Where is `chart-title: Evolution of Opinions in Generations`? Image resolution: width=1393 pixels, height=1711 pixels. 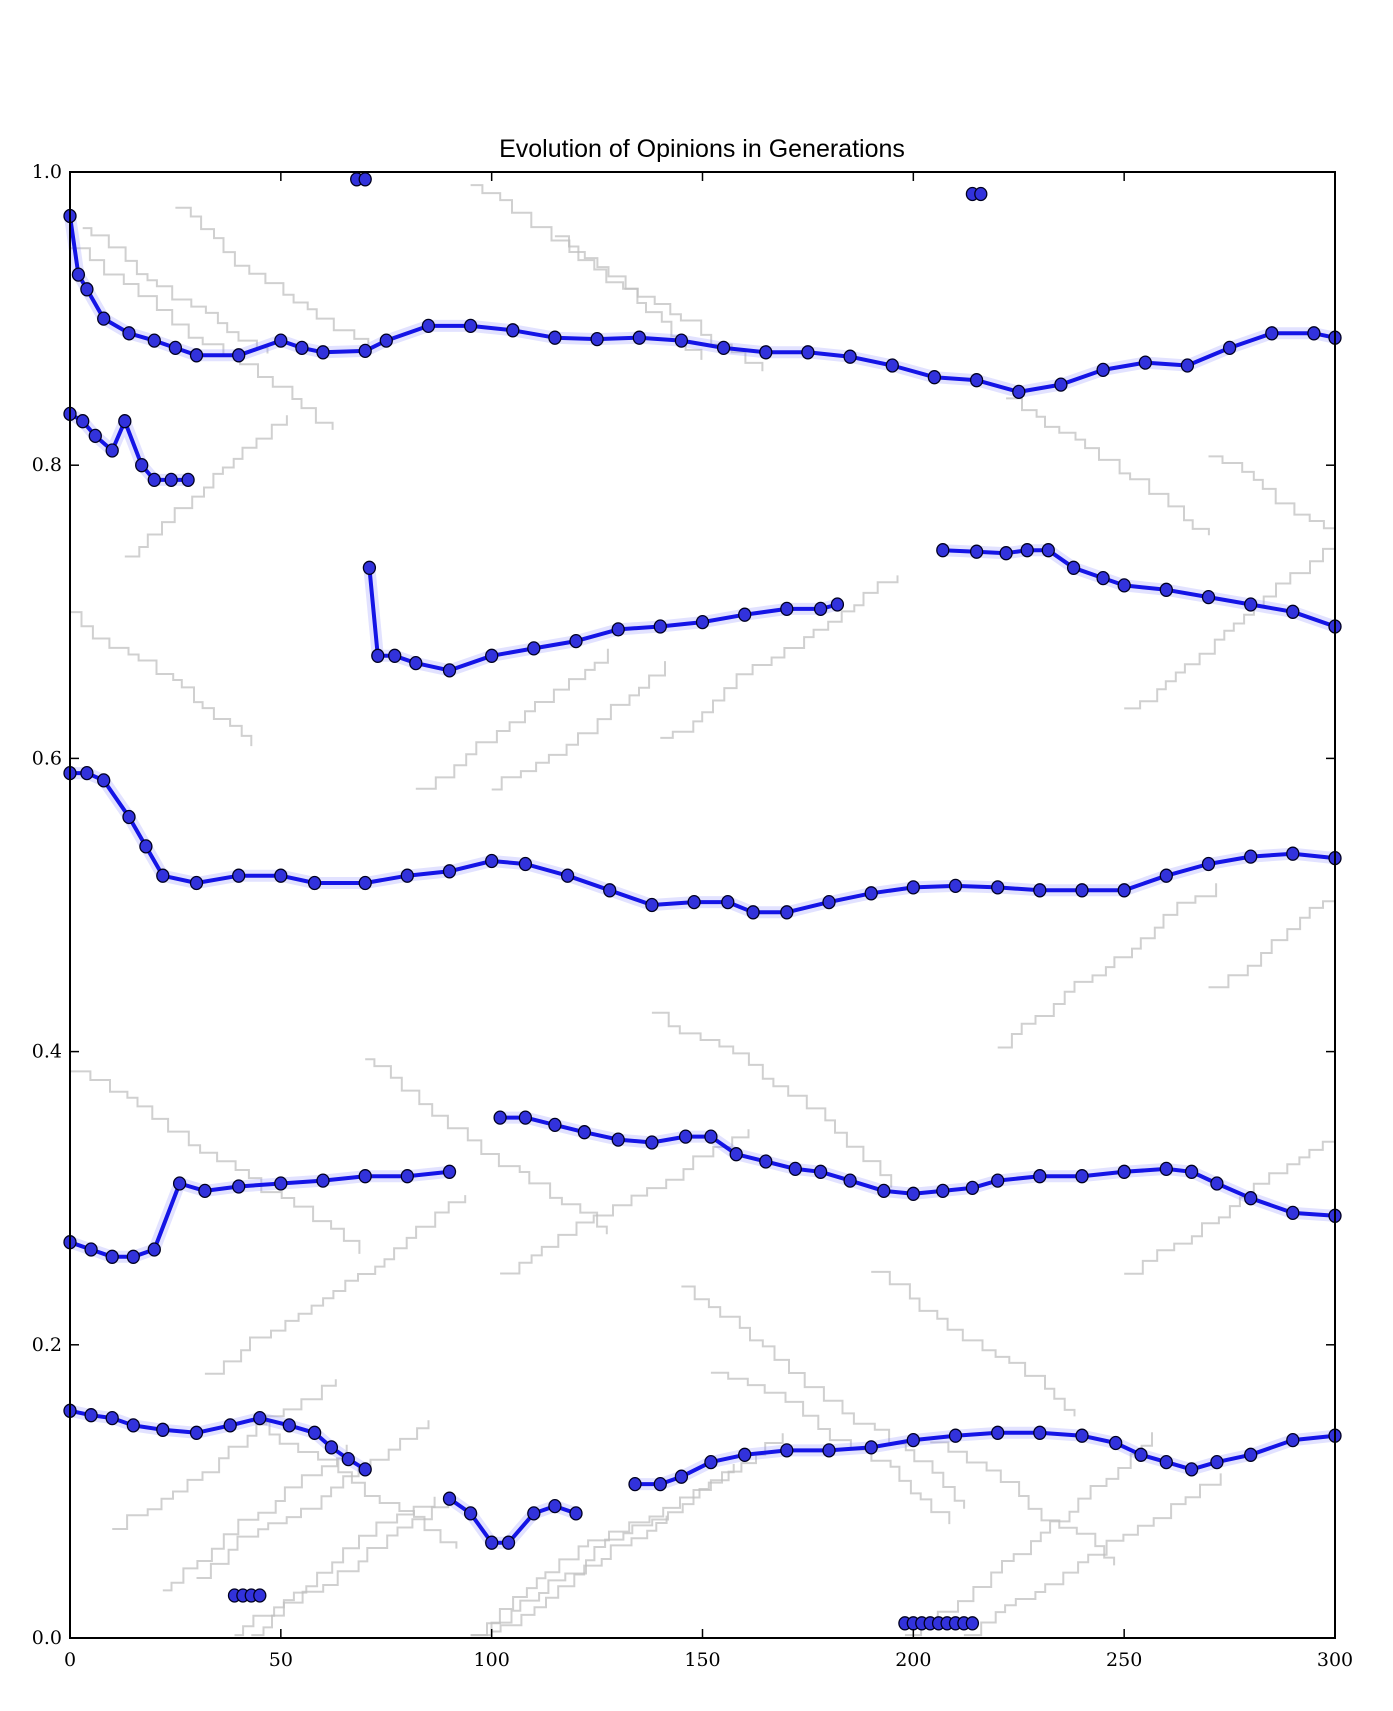
chart-title: Evolution of Opinions in Generations is located at coordinates (702, 149).